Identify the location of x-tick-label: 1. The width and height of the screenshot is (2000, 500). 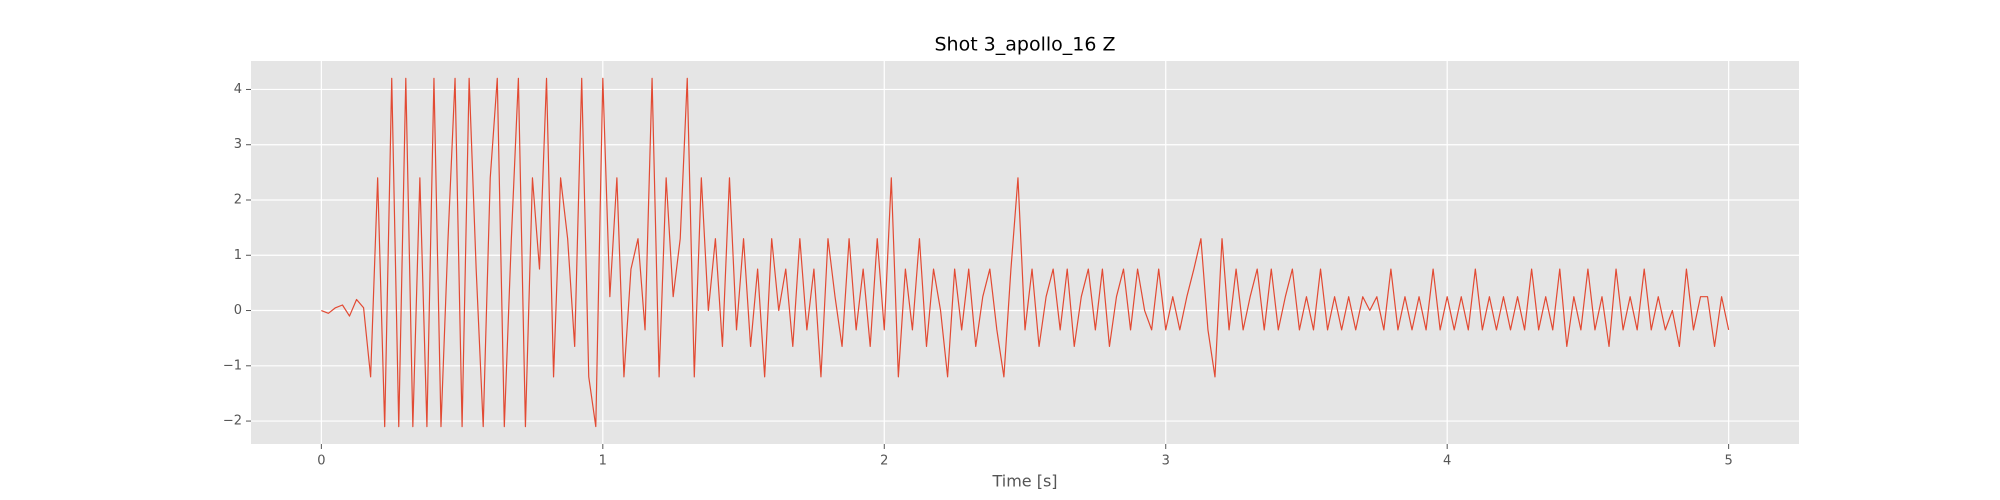
(603, 461).